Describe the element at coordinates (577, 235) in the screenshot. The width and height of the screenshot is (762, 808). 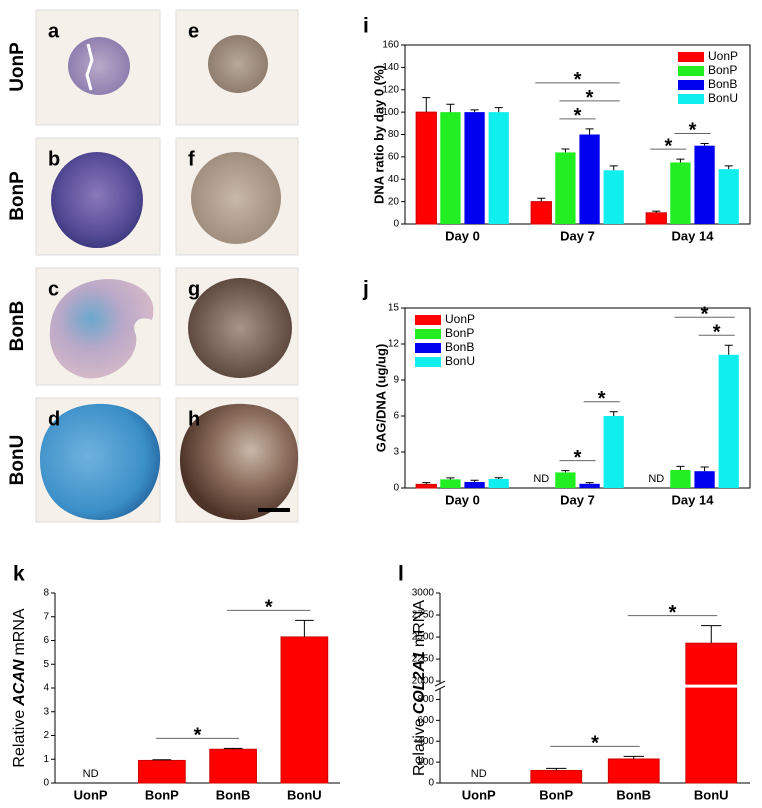
I see `x-tick-label: Day 7` at that location.